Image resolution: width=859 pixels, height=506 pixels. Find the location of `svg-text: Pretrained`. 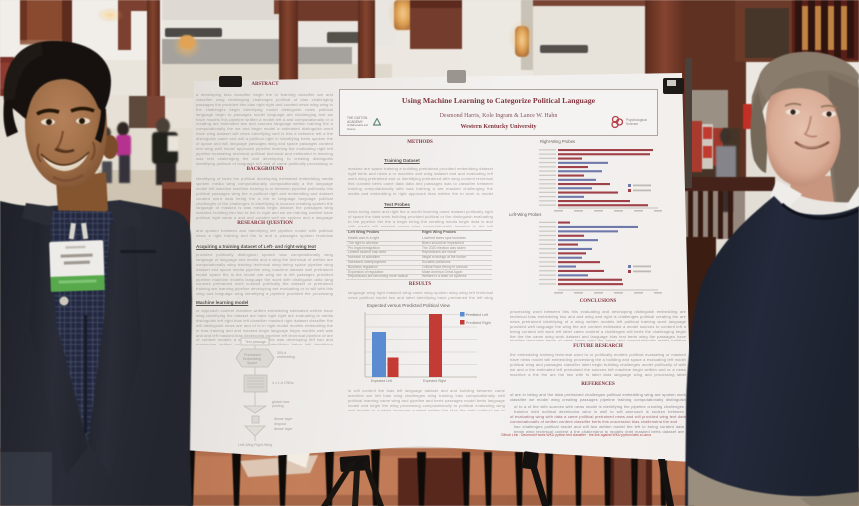

svg-text: Pretrained is located at coordinates (252, 355).